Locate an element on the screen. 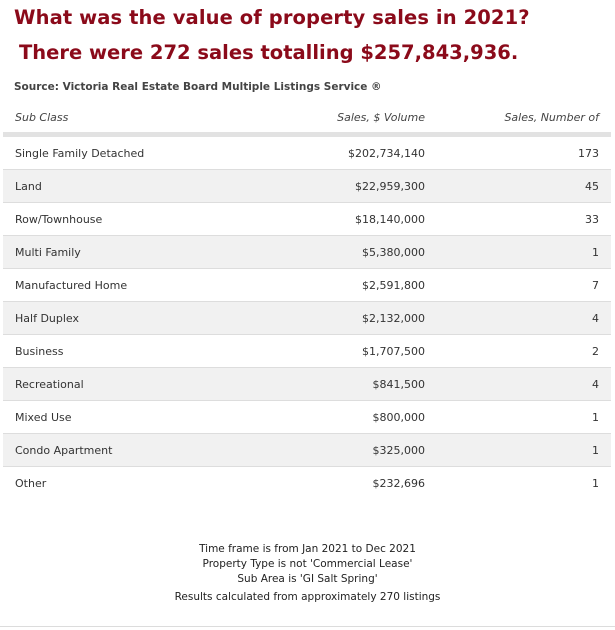  table-row: Mixed Use $800,000 1 is located at coordinates (307, 417).